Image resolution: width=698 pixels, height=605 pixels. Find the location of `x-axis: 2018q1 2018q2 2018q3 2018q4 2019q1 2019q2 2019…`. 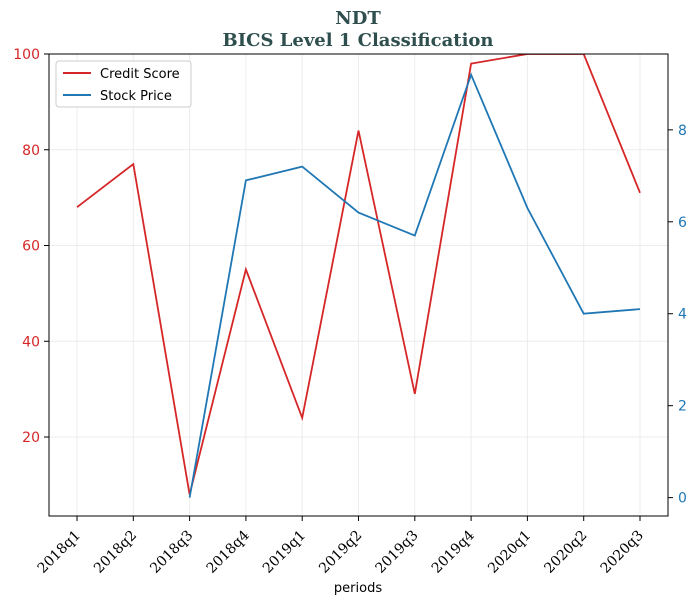

x-axis: 2018q1 2018q2 2018q3 2018q4 2019q1 2019q2 2019… is located at coordinates (341, 546).